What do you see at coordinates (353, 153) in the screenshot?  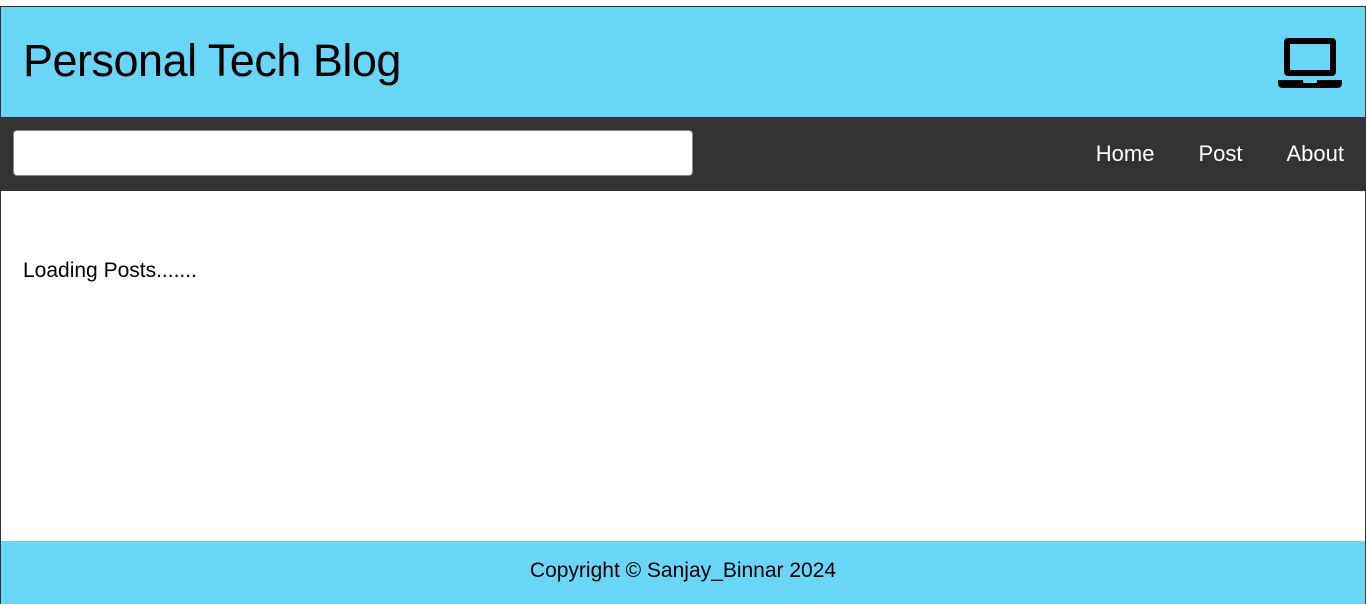 I see `search-input` at bounding box center [353, 153].